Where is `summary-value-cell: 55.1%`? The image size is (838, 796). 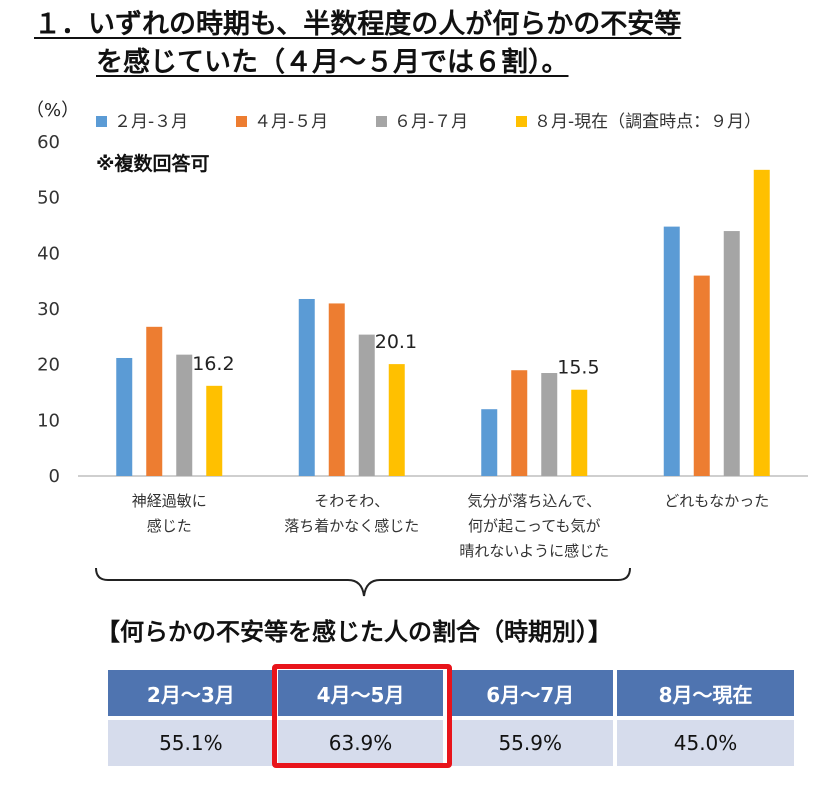 summary-value-cell: 55.1% is located at coordinates (191, 743).